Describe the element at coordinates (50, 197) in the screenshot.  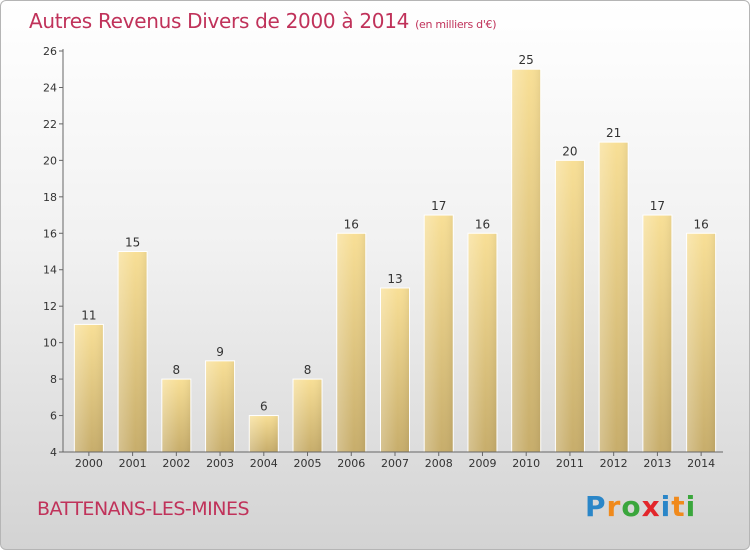
I see `y-tick-label-18: 18` at that location.